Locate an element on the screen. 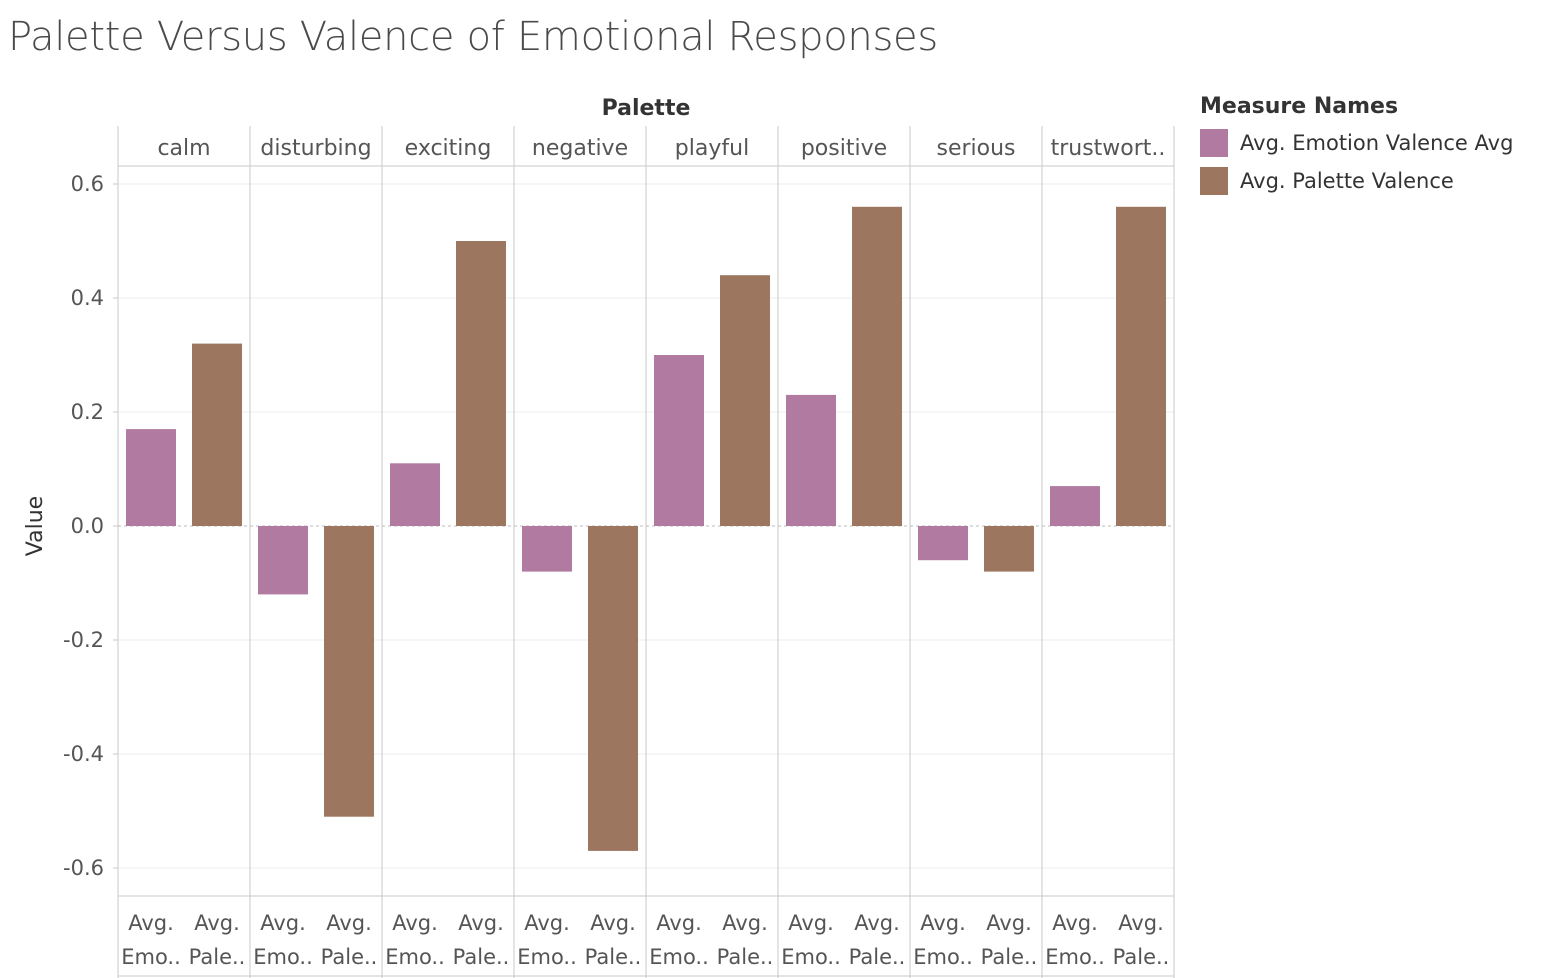 Image resolution: width=1544 pixels, height=978 pixels. legend-item-emotion: Avg. Emotion Valence Avg is located at coordinates (1356, 143).